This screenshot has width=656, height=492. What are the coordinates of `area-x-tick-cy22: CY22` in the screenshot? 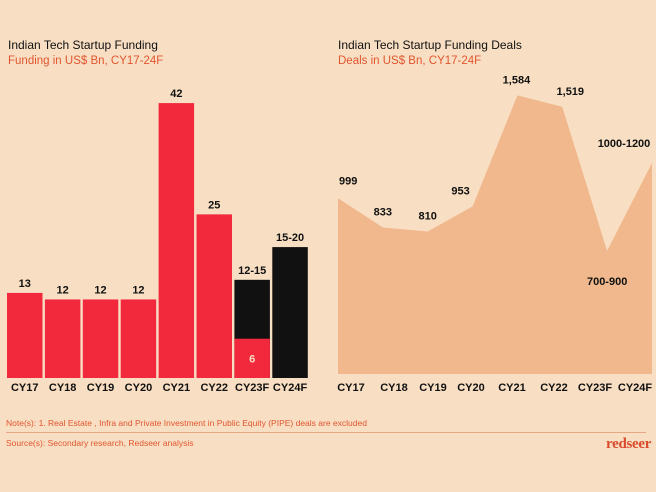 It's located at (554, 388).